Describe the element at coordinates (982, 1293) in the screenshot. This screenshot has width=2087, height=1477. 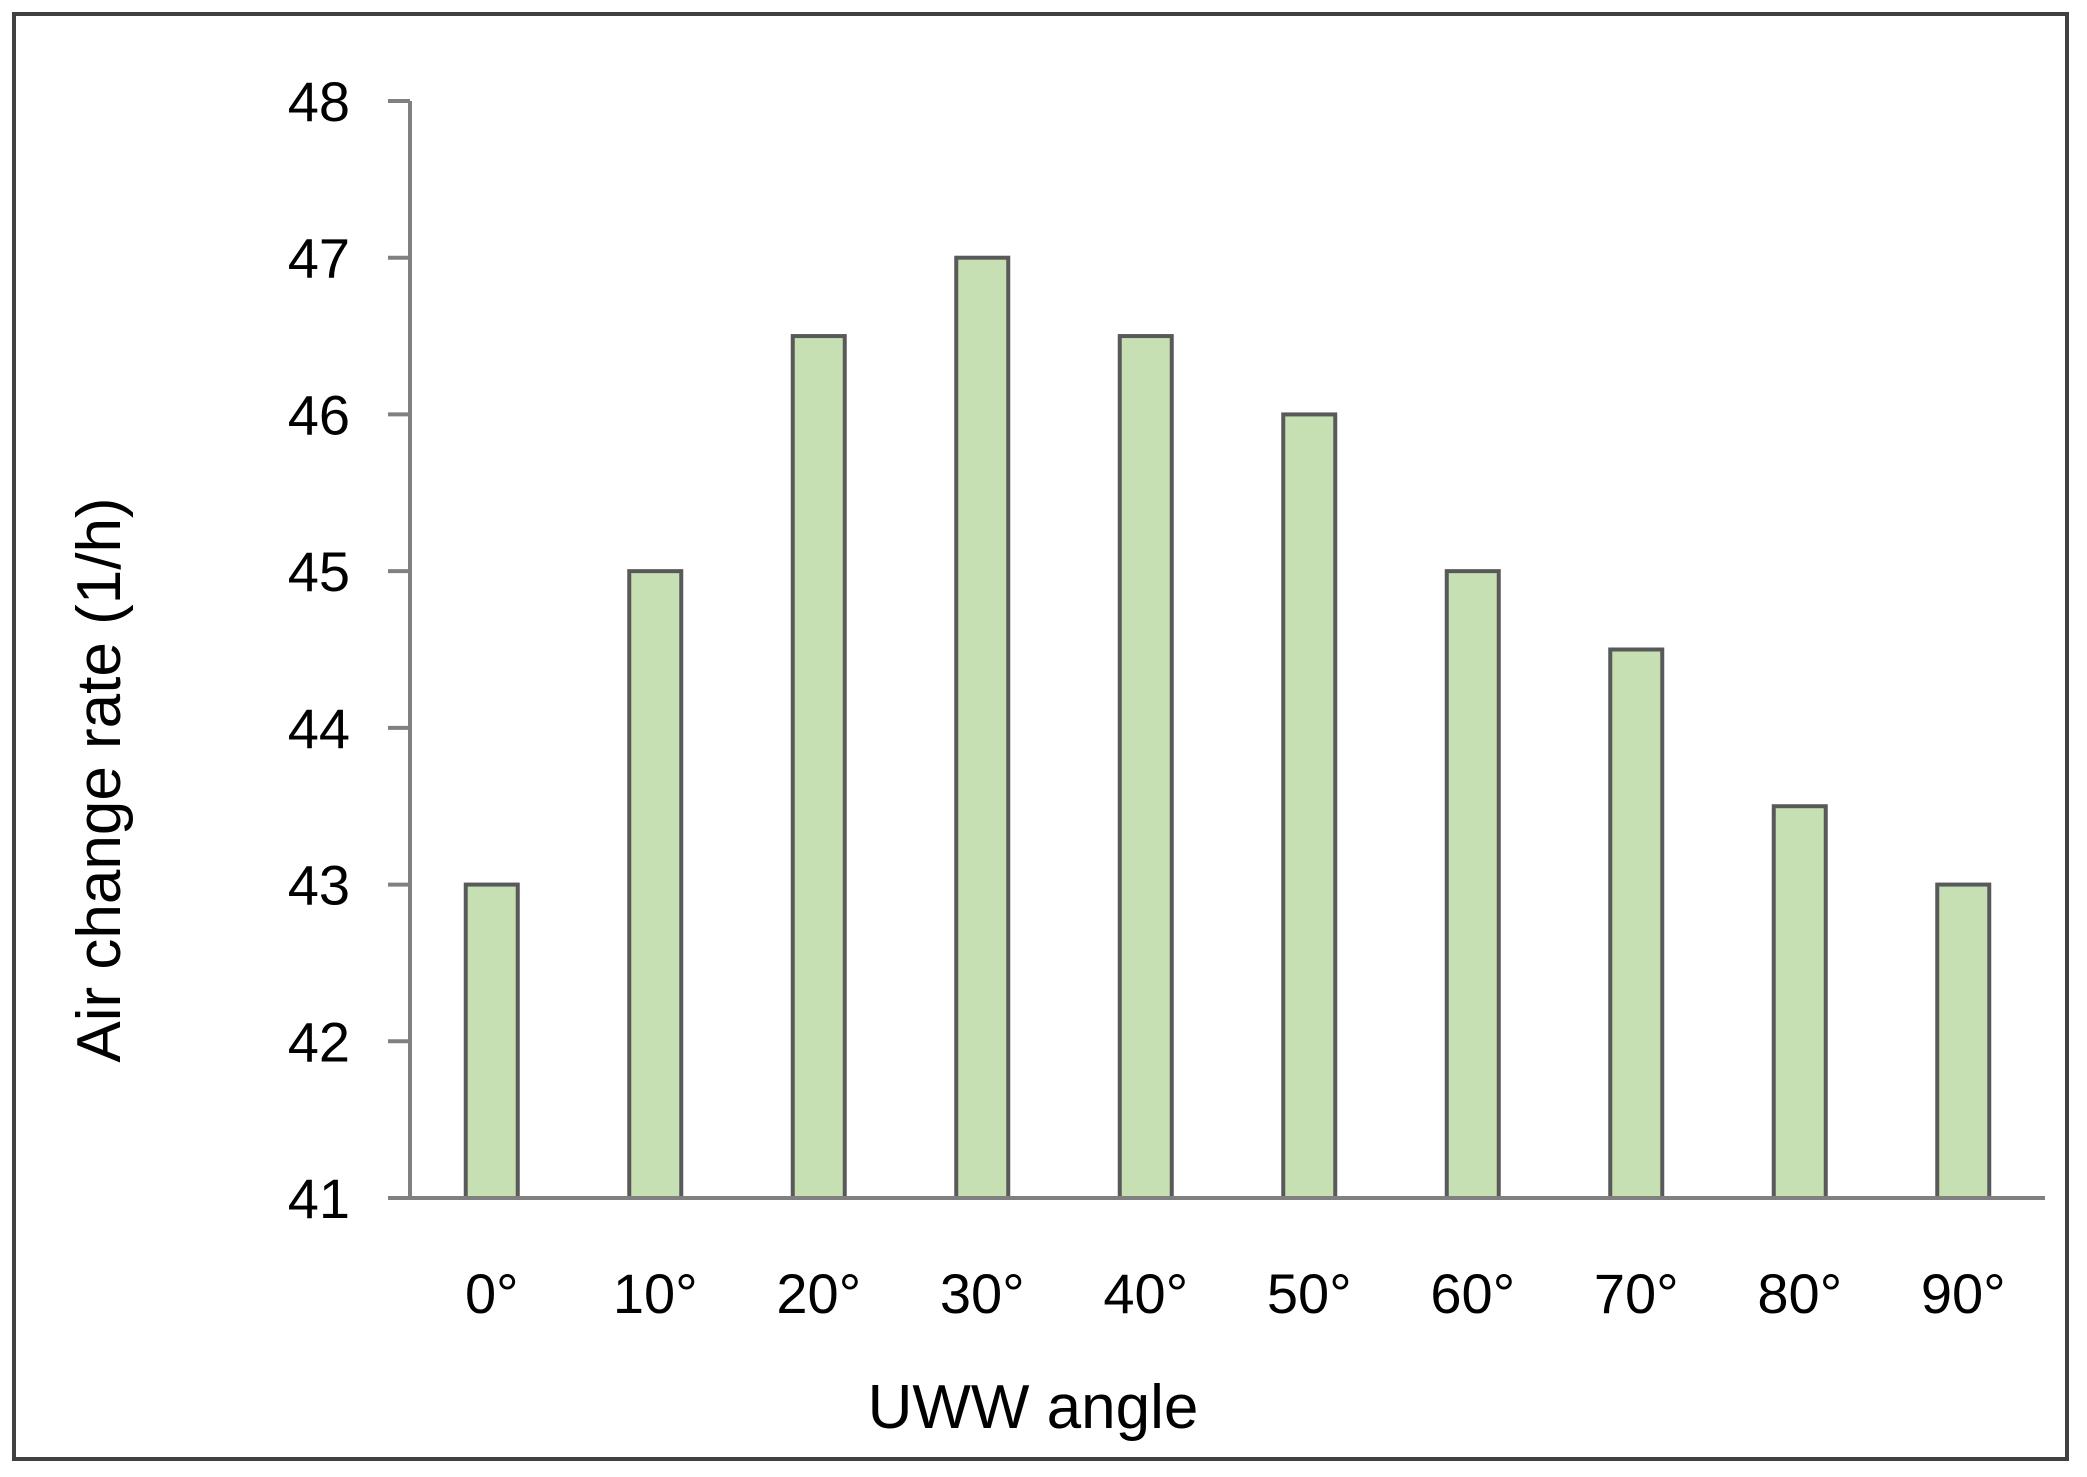
I see `x-tick-label: 30°` at that location.